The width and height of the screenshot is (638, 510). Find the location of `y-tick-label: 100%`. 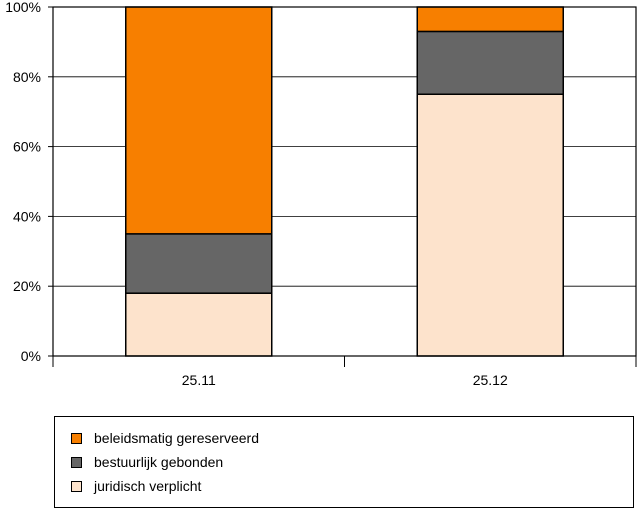

y-tick-label: 100% is located at coordinates (23, 7).